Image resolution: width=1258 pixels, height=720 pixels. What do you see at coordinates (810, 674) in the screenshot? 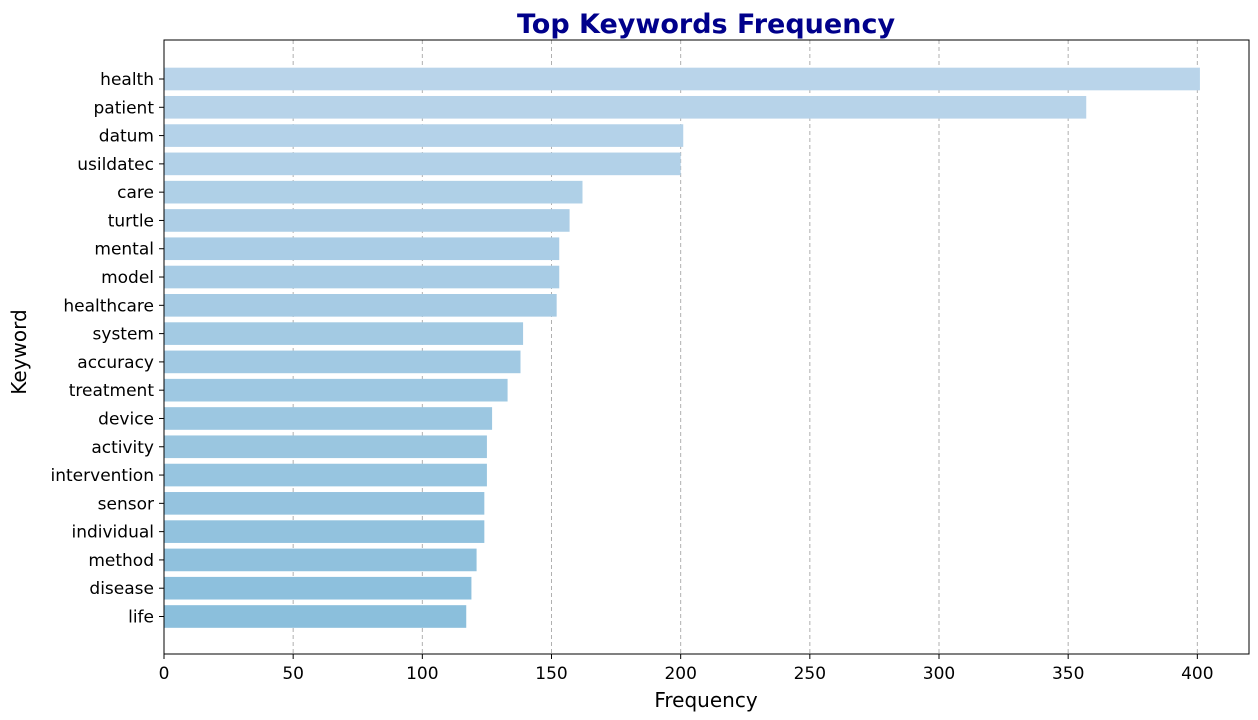
I see `x-tick-label: 250` at bounding box center [810, 674].